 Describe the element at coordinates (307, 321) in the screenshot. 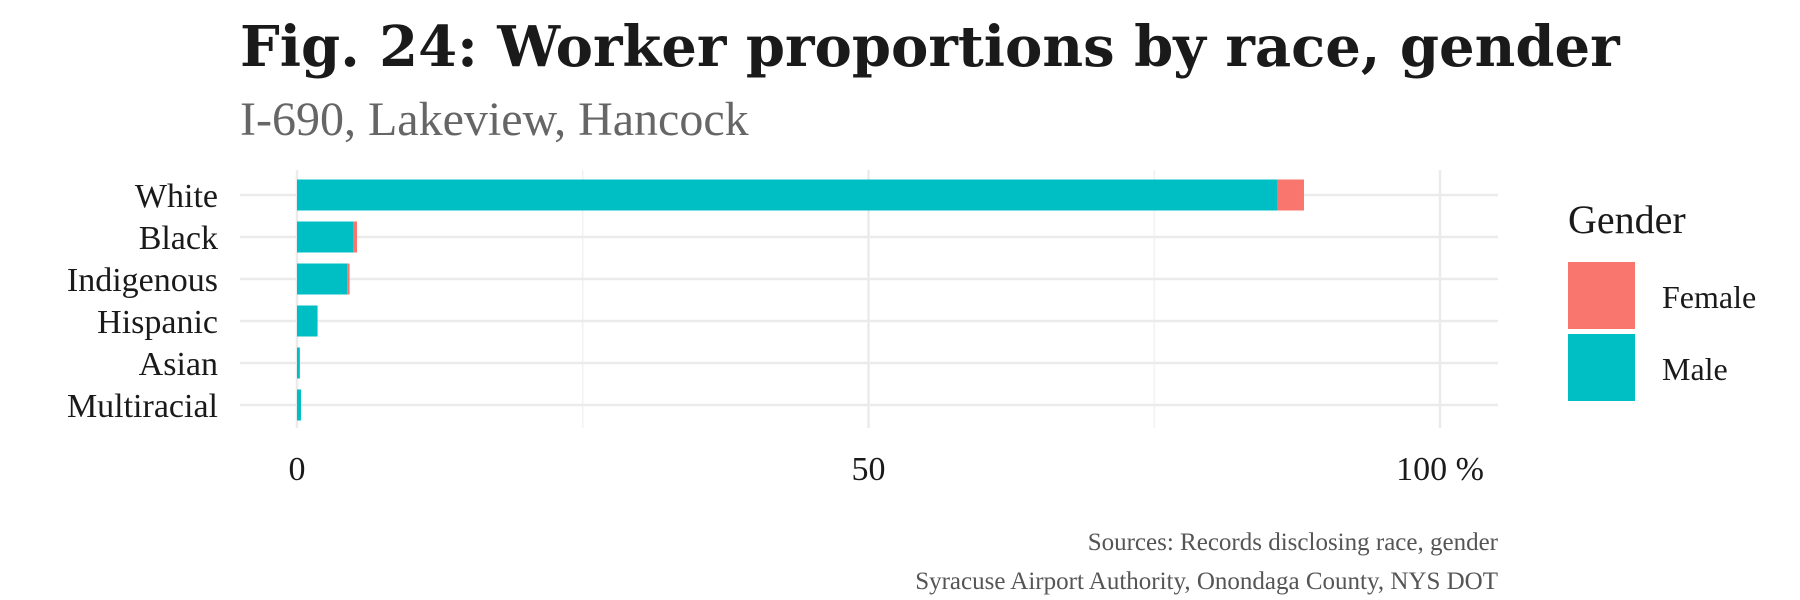

I see `bar-male-hispanic` at that location.